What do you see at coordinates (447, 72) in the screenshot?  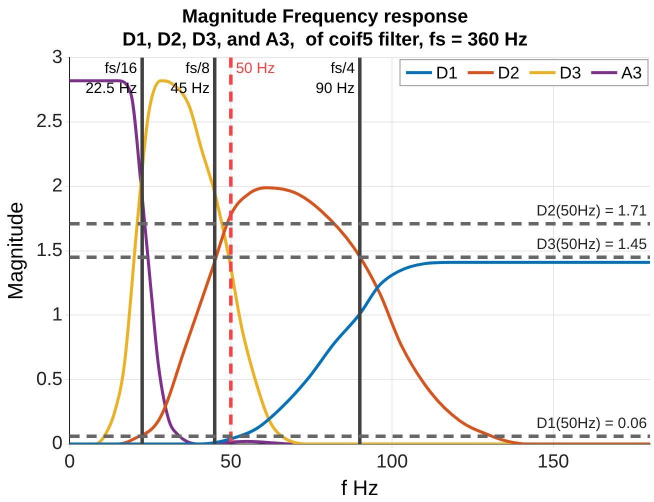 I see `legend-label: D1` at bounding box center [447, 72].